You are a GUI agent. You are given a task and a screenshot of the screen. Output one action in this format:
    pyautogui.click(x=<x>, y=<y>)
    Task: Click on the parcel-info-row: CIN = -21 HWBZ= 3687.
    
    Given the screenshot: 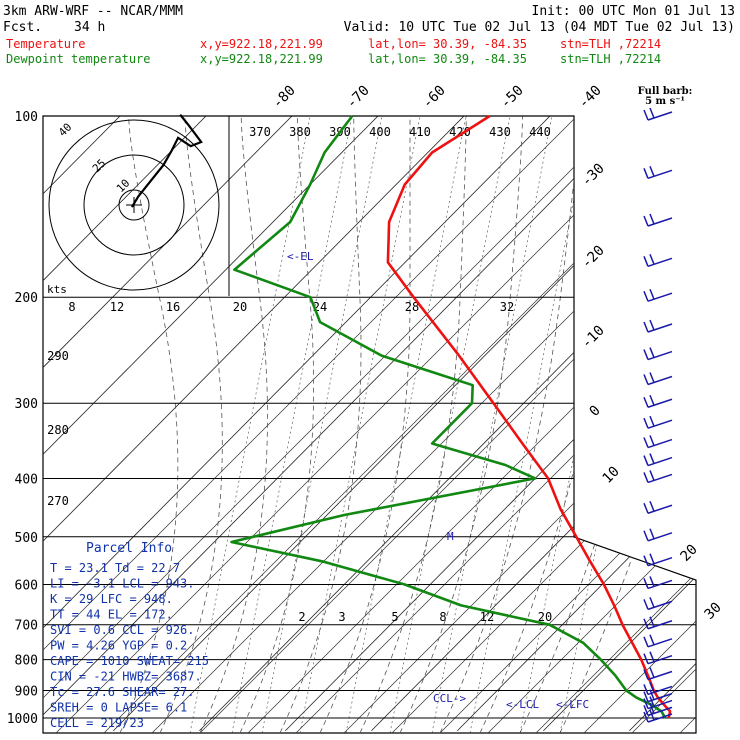 What is the action you would take?
    pyautogui.click(x=126, y=677)
    